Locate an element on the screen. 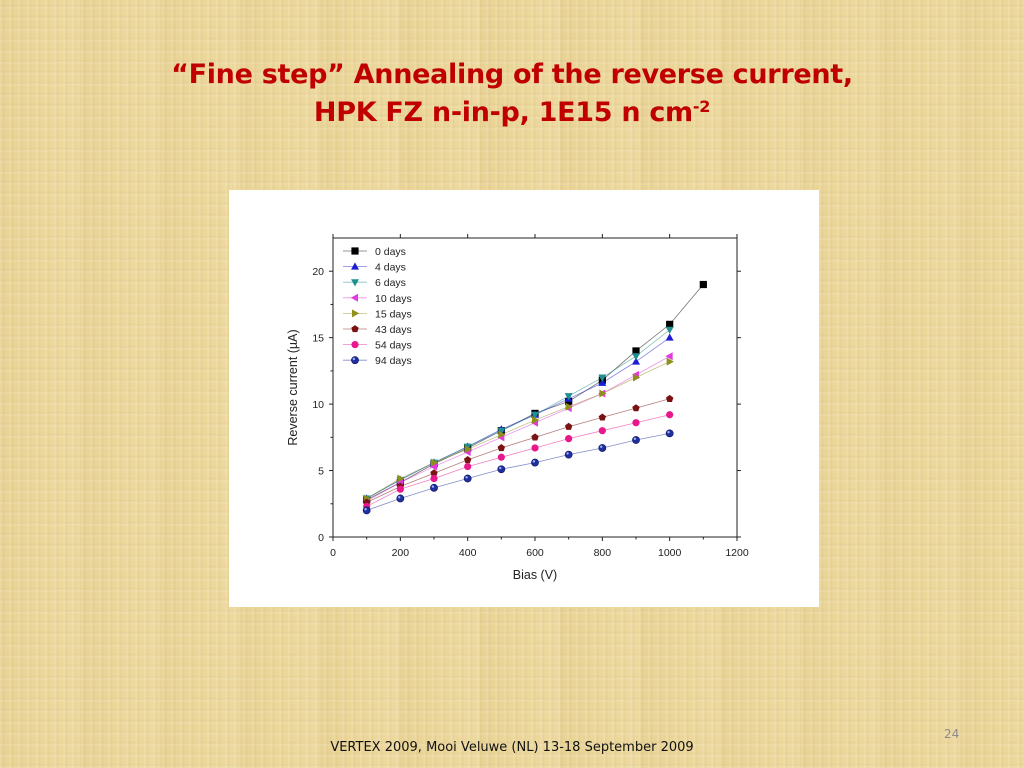  series-6-days is located at coordinates (518, 414).